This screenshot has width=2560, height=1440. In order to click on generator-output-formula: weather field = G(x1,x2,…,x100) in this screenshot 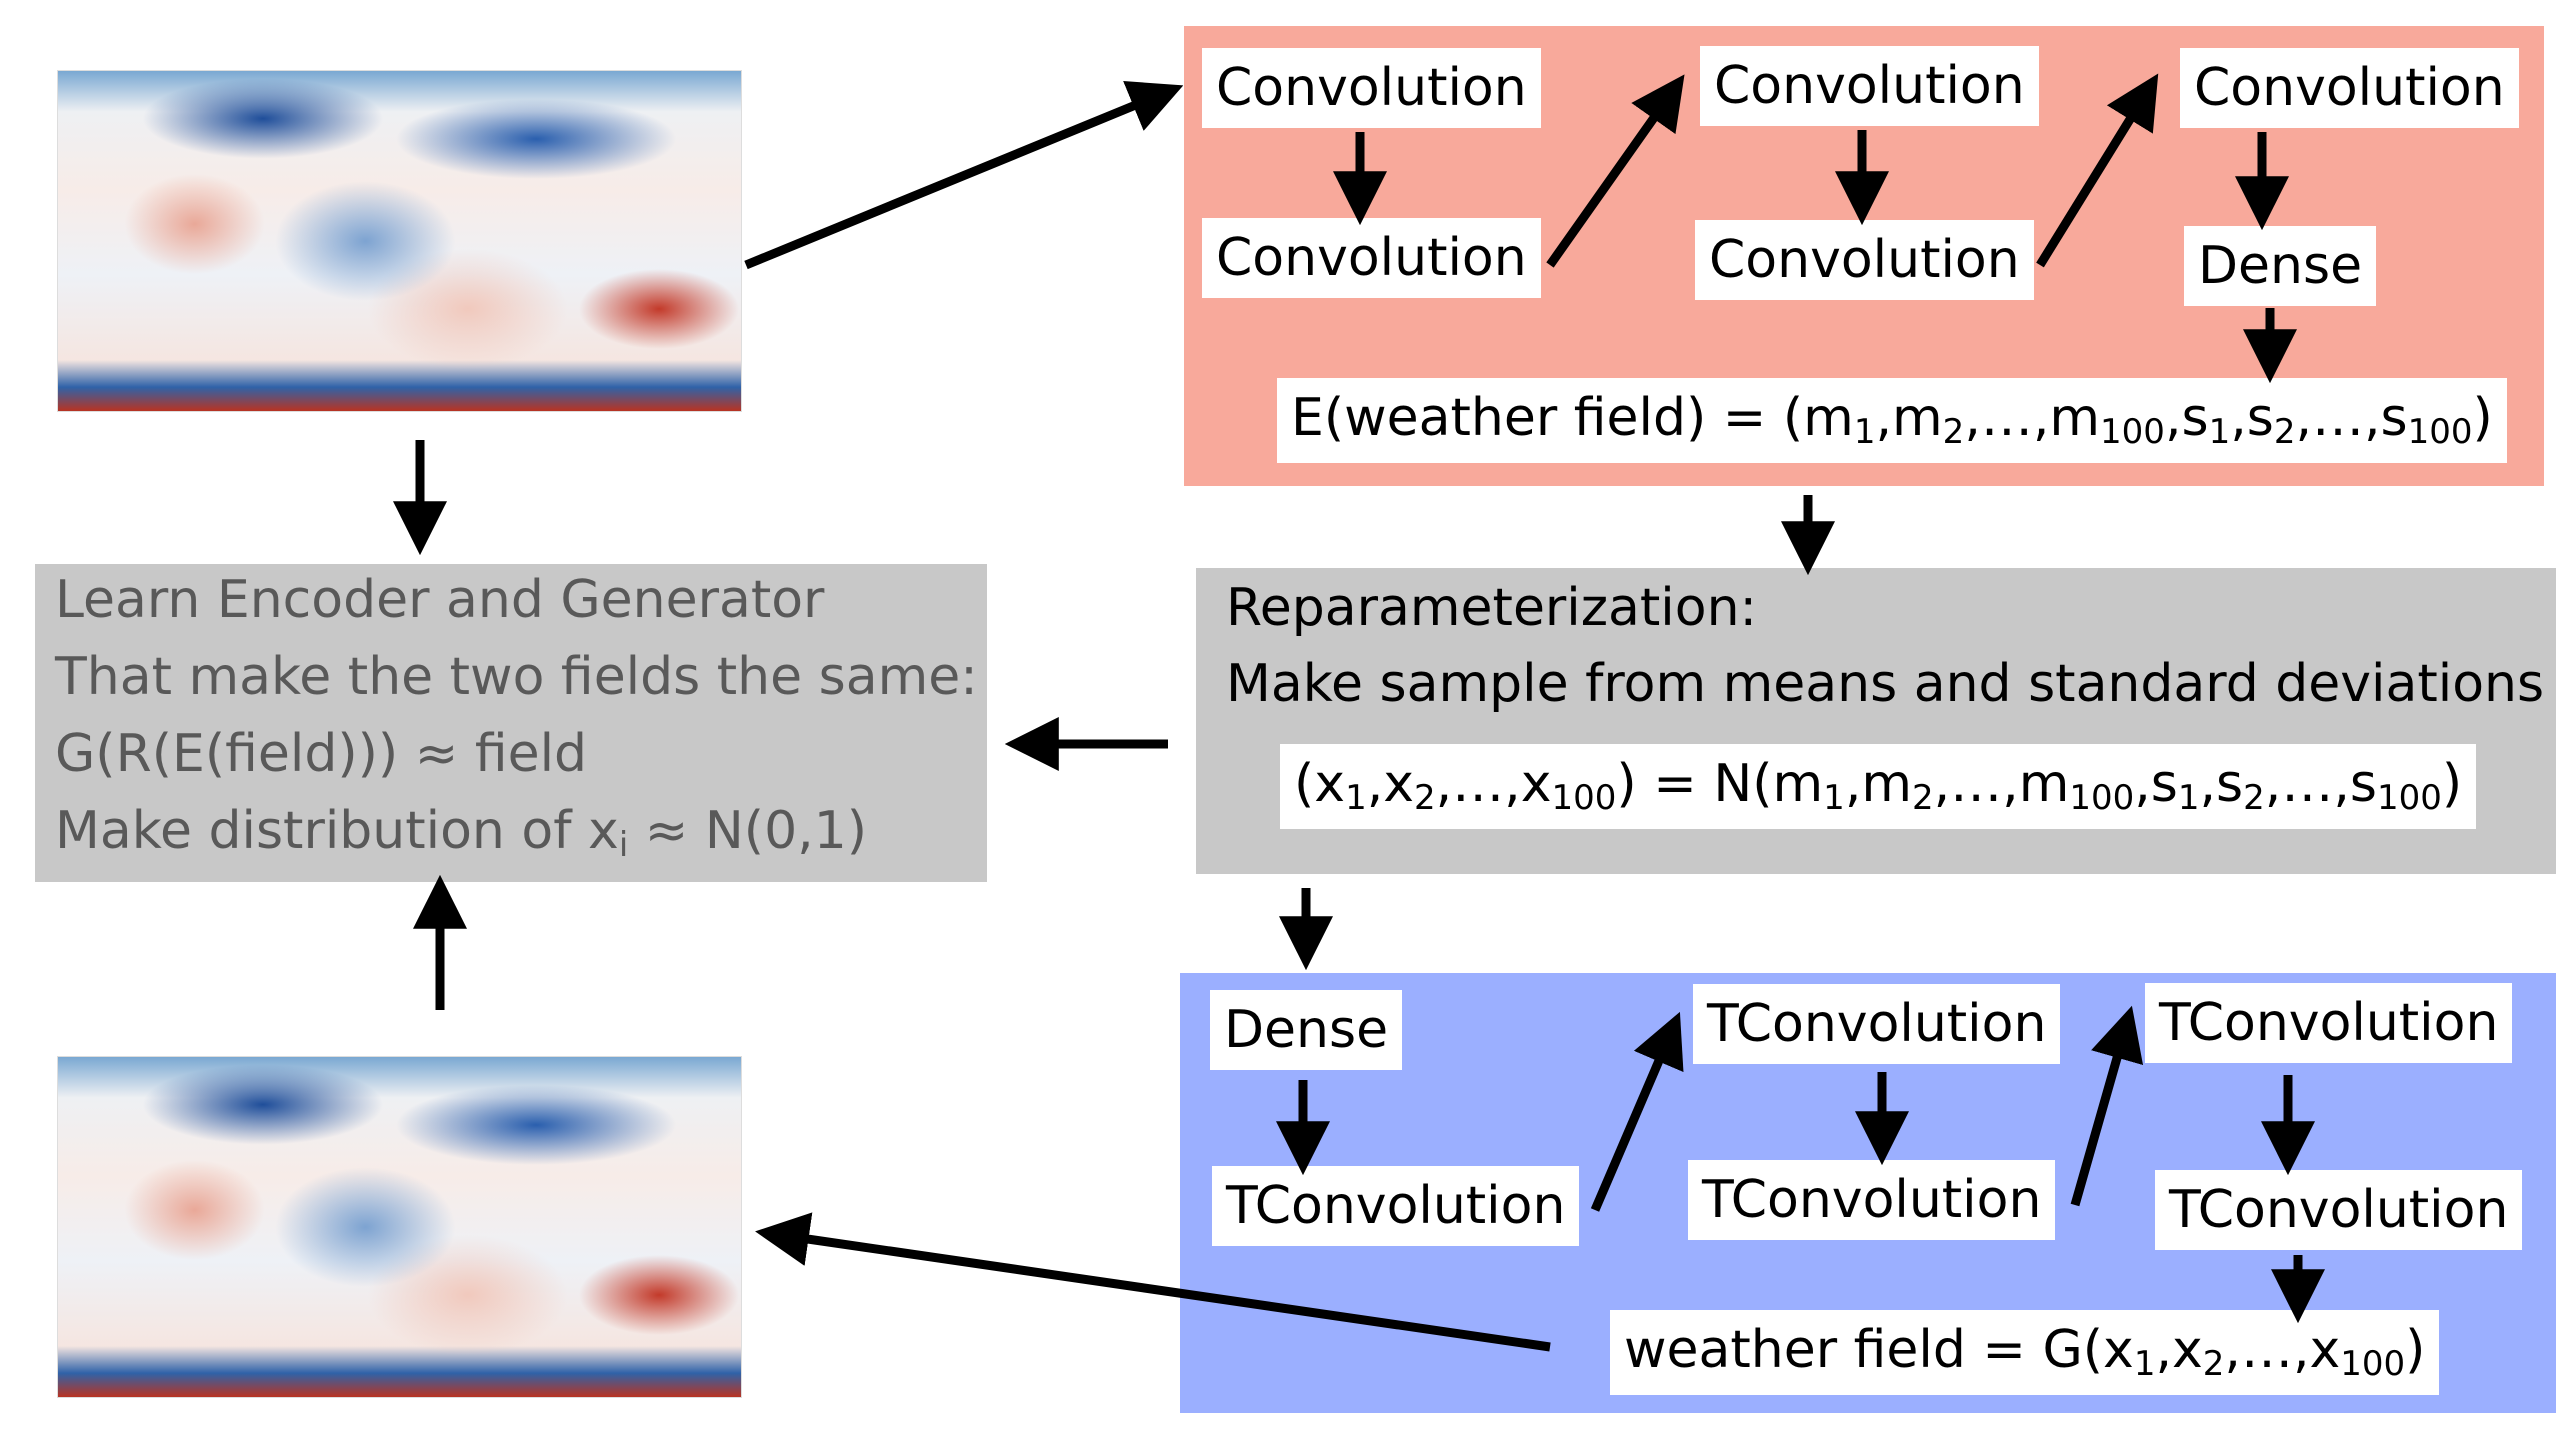, I will do `click(2025, 1352)`.